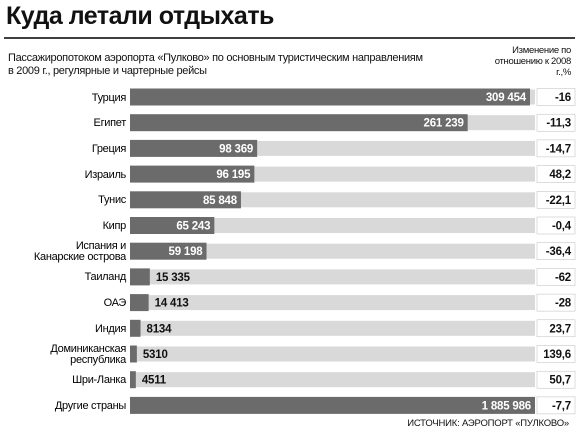 The width and height of the screenshot is (579, 433). What do you see at coordinates (560, 329) in the screenshot?
I see `change-label: 23,7` at bounding box center [560, 329].